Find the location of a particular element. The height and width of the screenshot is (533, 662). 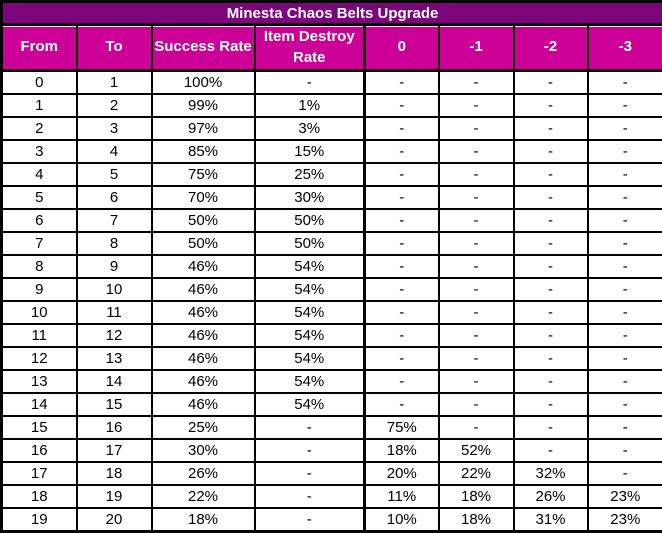

cell: 20 is located at coordinates (114, 520).